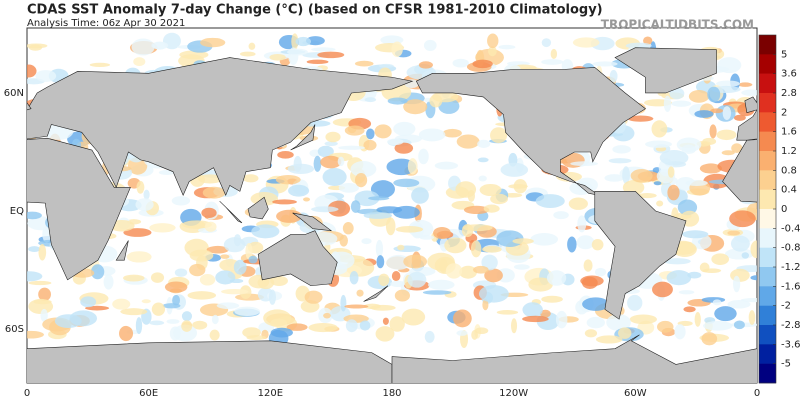 The image size is (800, 400). What do you see at coordinates (784, 54) in the screenshot?
I see `colorbar-tick-label: 5` at bounding box center [784, 54].